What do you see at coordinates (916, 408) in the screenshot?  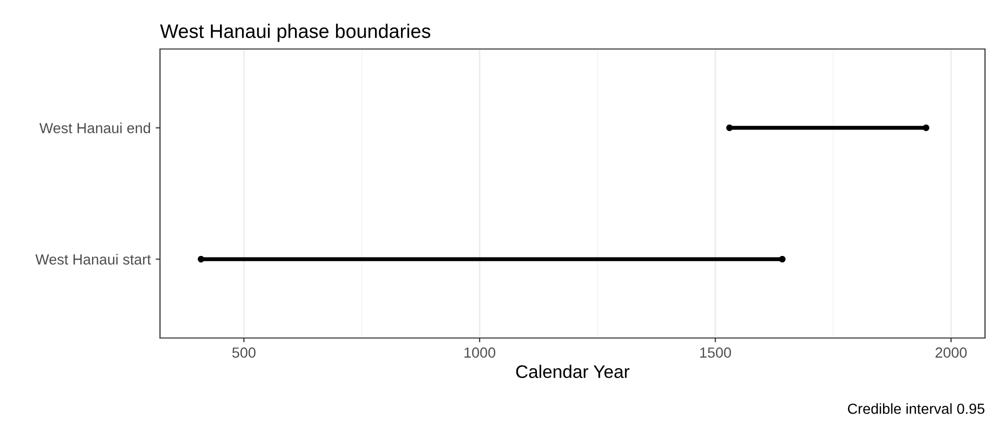 I see `text: Credible interval 0.95` at bounding box center [916, 408].